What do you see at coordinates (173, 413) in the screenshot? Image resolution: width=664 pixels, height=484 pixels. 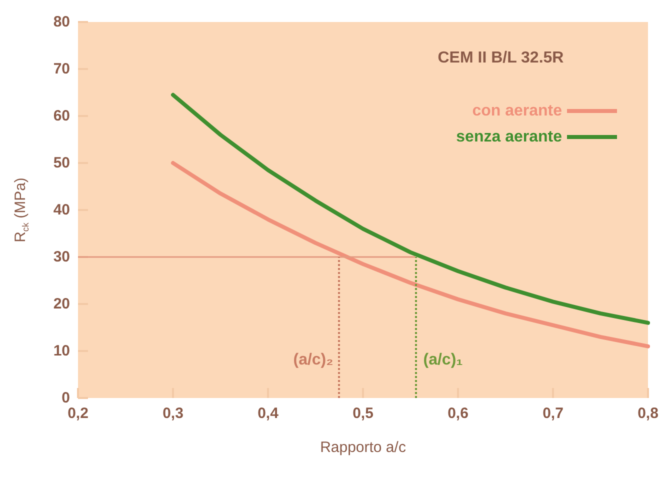 I see `x-tick-label: 0,3` at bounding box center [173, 413].